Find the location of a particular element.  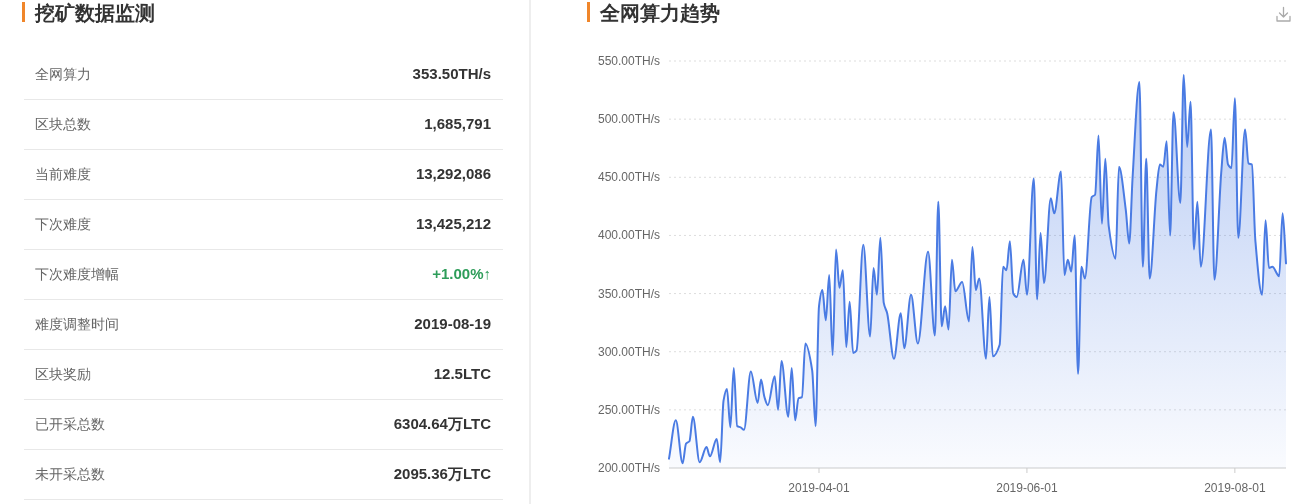

category-label: 难度调整时间 is located at coordinates (76, 324).